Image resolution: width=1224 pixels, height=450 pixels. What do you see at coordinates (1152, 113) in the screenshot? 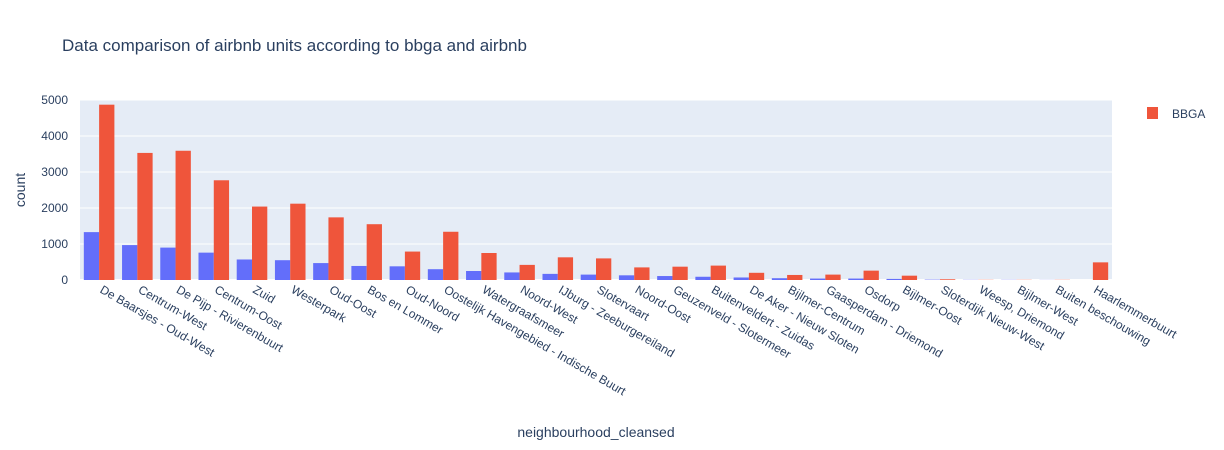
I see `legend-swatch` at bounding box center [1152, 113].